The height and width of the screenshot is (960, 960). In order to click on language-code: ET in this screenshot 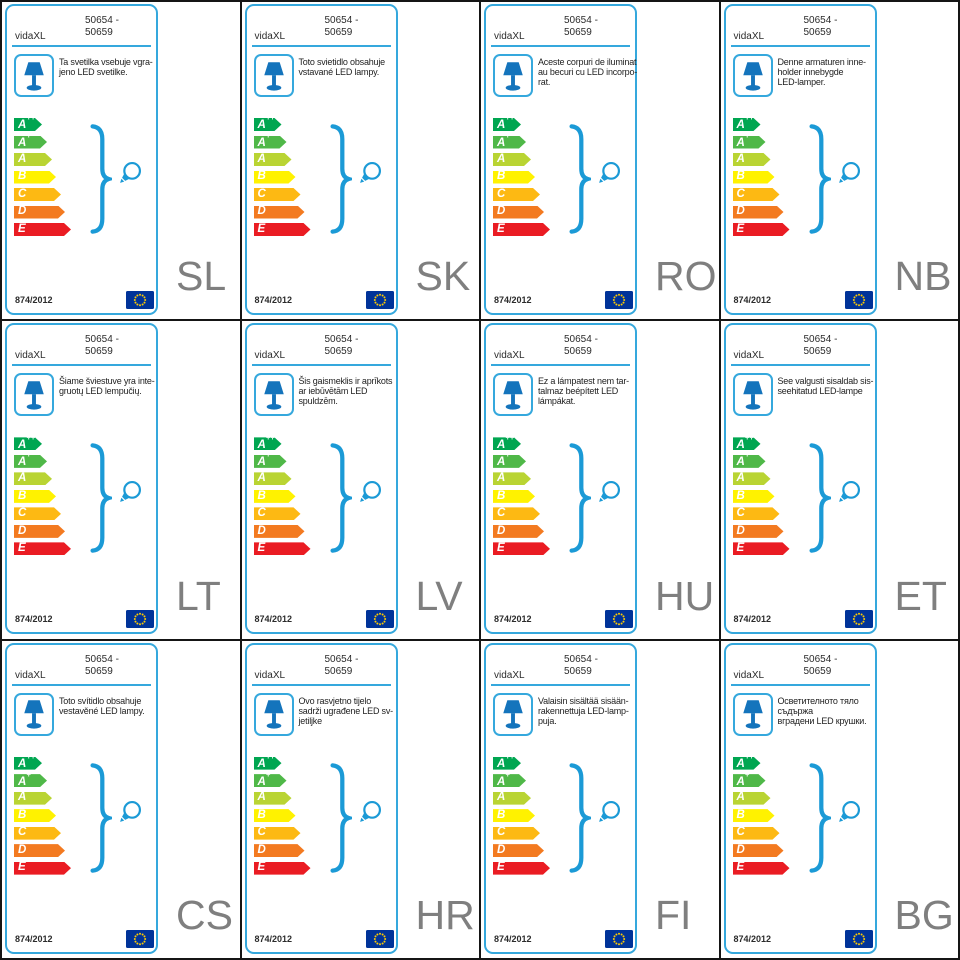, I will do `click(920, 595)`.